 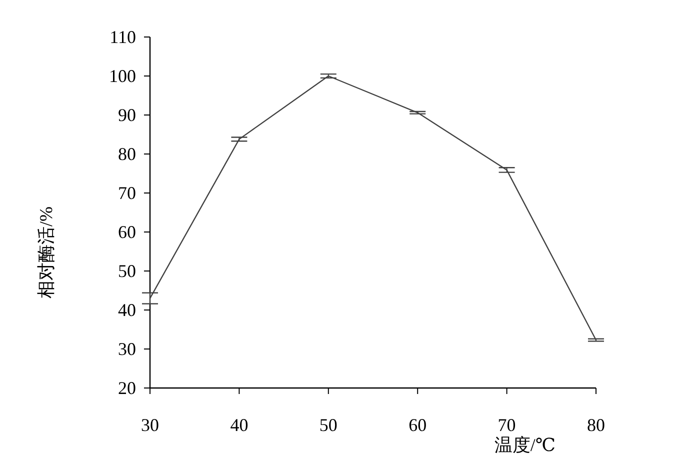 I want to click on y-tick-label: 50, so click(x=127, y=271).